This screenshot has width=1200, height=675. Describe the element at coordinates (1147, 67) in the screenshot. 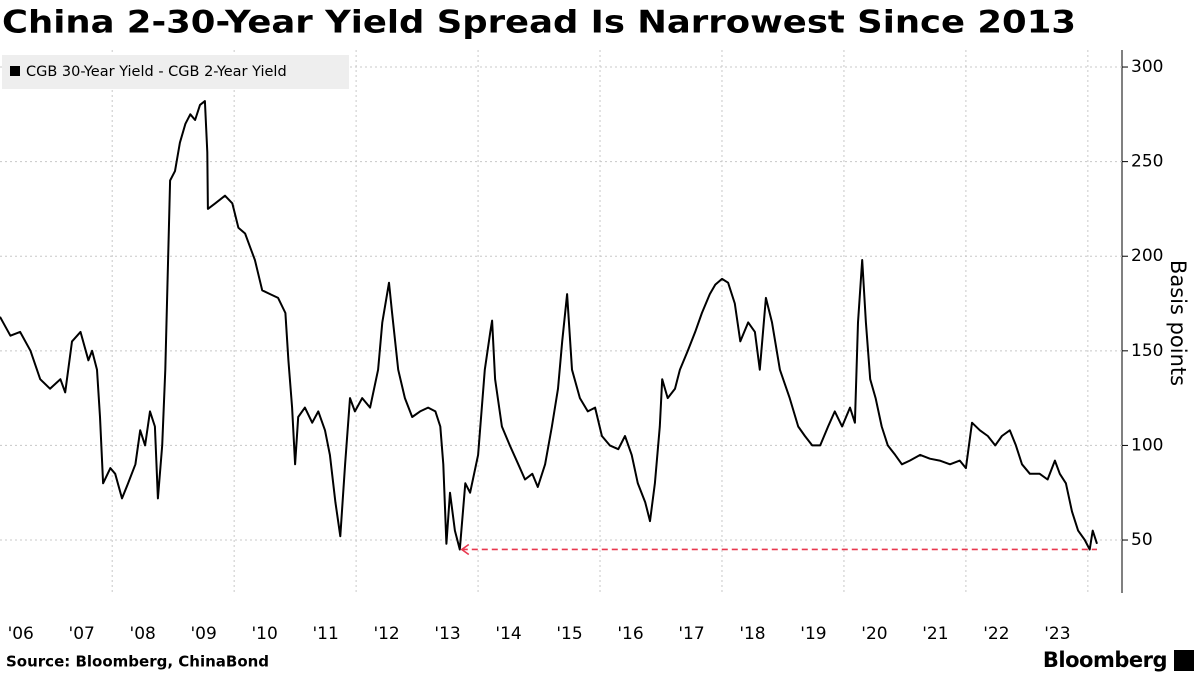

I see `y-tick-label: 300` at that location.